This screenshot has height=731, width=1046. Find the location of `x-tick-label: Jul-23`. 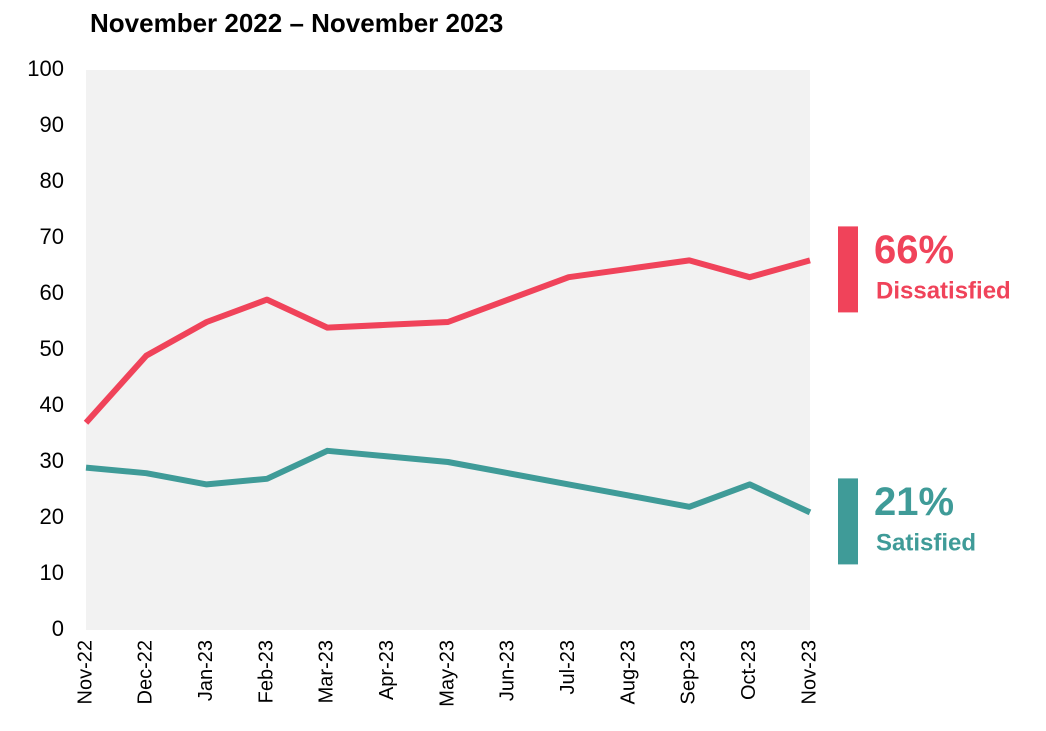

x-tick-label: Jul-23 is located at coordinates (568, 667).